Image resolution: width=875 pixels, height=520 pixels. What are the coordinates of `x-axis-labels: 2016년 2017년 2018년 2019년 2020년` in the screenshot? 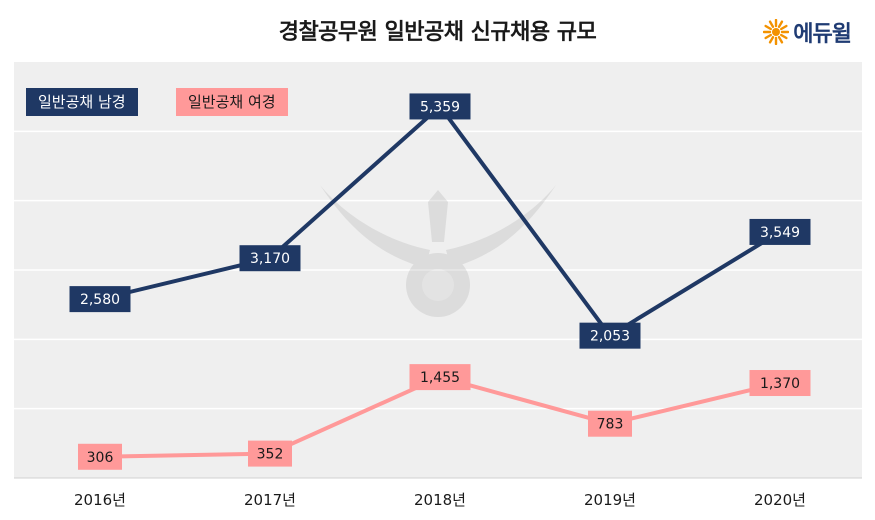 It's located at (440, 500).